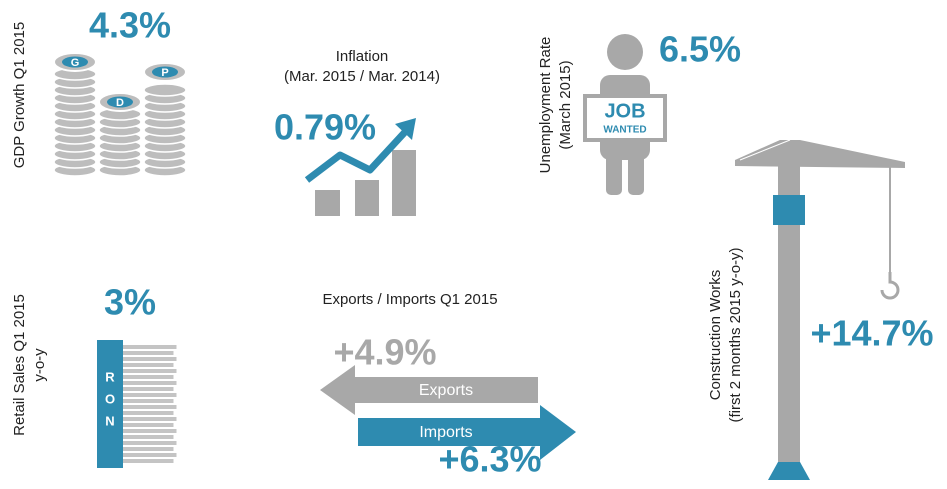  Describe the element at coordinates (325, 127) in the screenshot. I see `inflation-value: 0.79%` at that location.